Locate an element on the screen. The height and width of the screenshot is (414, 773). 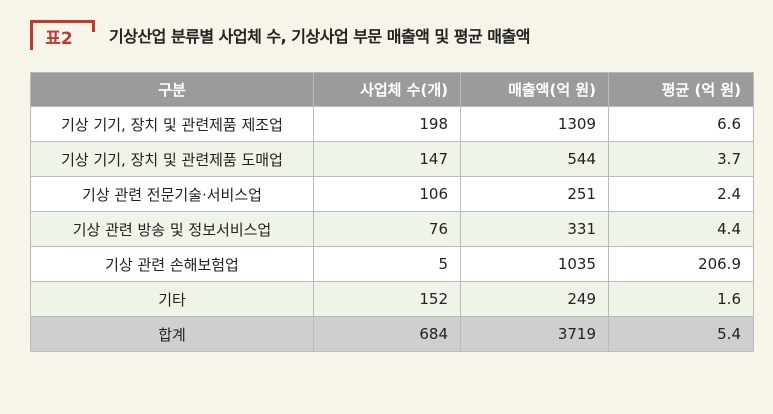
total-business-count: 684 is located at coordinates (387, 334).